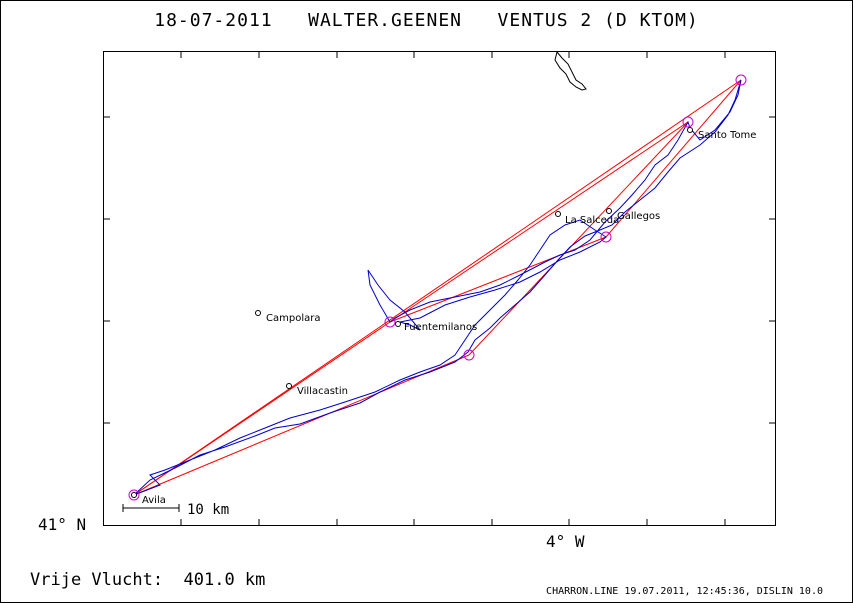 Image resolution: width=853 pixels, height=603 pixels. Describe the element at coordinates (293, 318) in the screenshot. I see `place-label-campolara: Campolara` at that location.